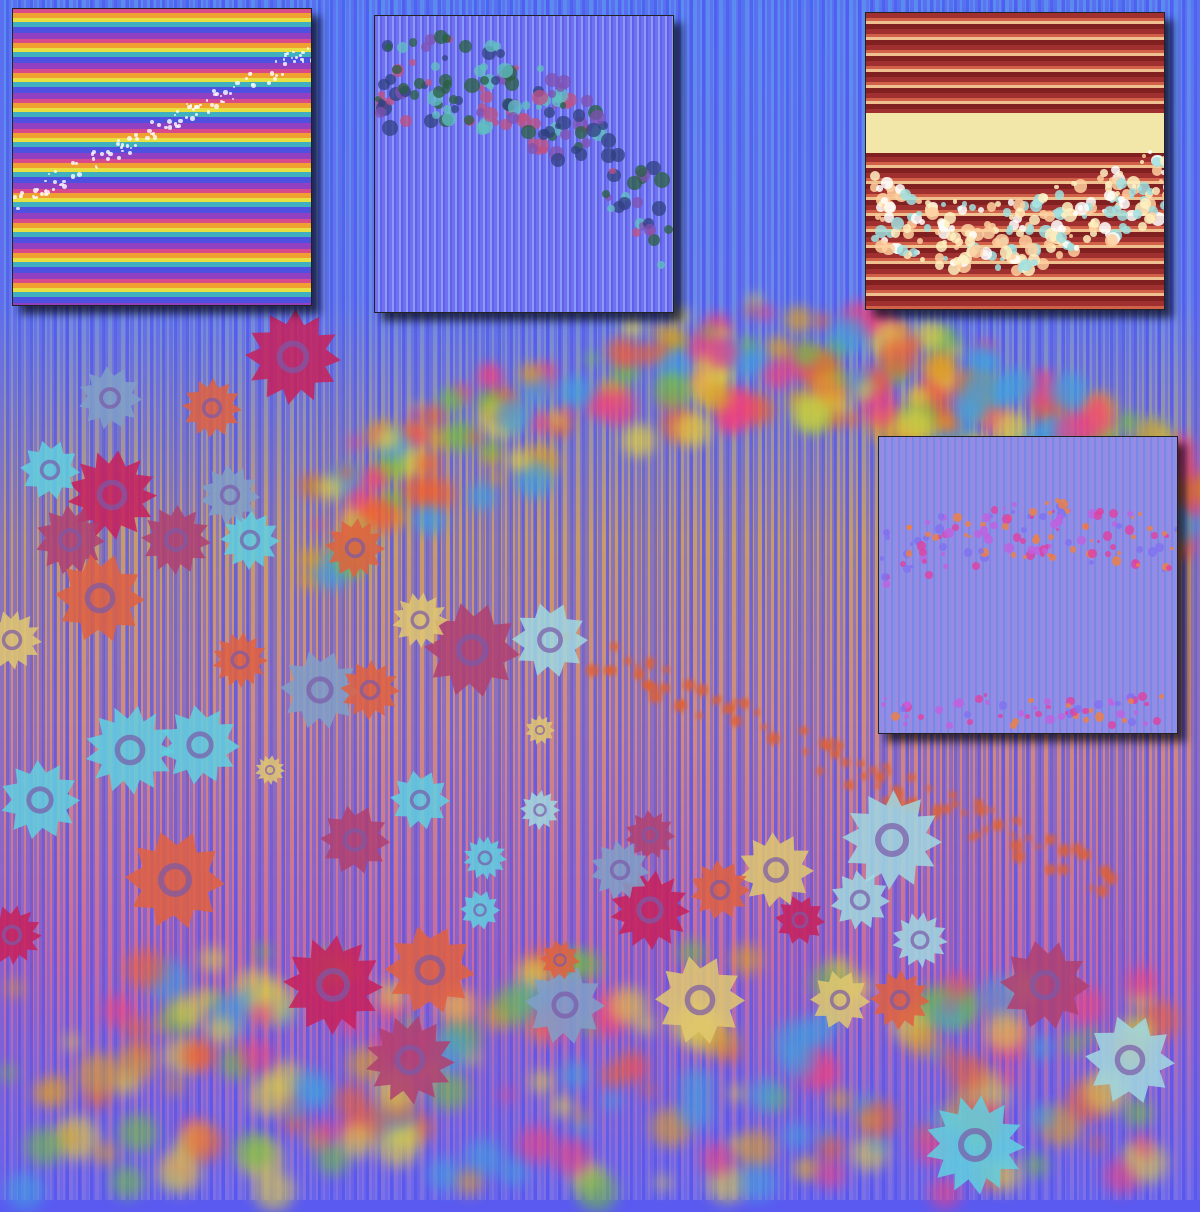 Image resolution: width=1200 pixels, height=1212 pixels. Describe the element at coordinates (1028, 585) in the screenshot. I see `lavender-dots-panel` at that location.